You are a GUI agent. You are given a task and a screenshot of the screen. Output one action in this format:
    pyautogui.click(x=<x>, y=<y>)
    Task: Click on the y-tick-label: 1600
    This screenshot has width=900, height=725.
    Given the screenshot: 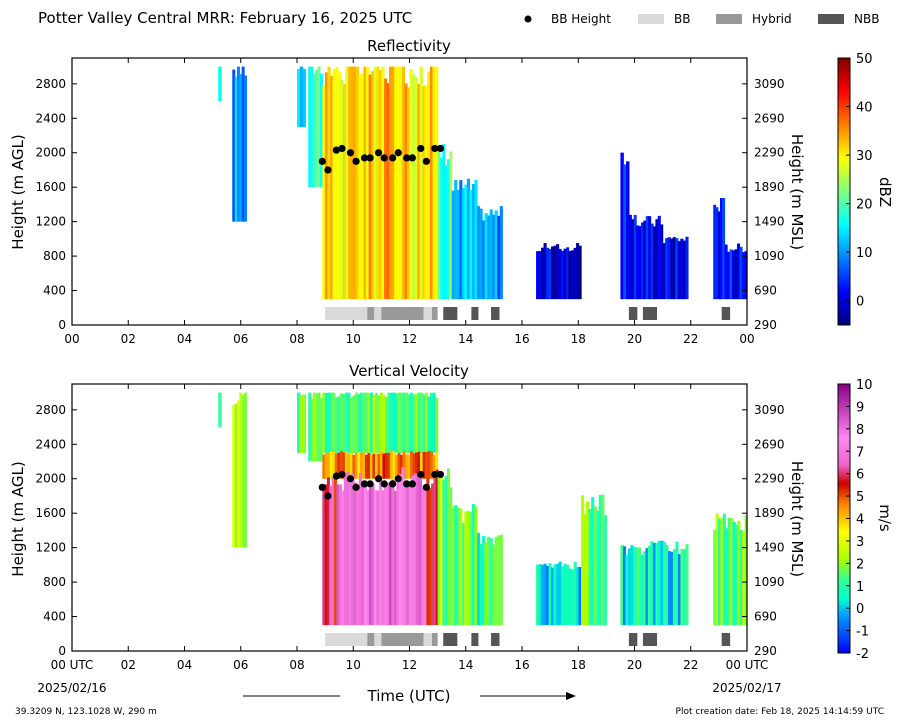 What is the action you would take?
    pyautogui.click(x=50, y=187)
    